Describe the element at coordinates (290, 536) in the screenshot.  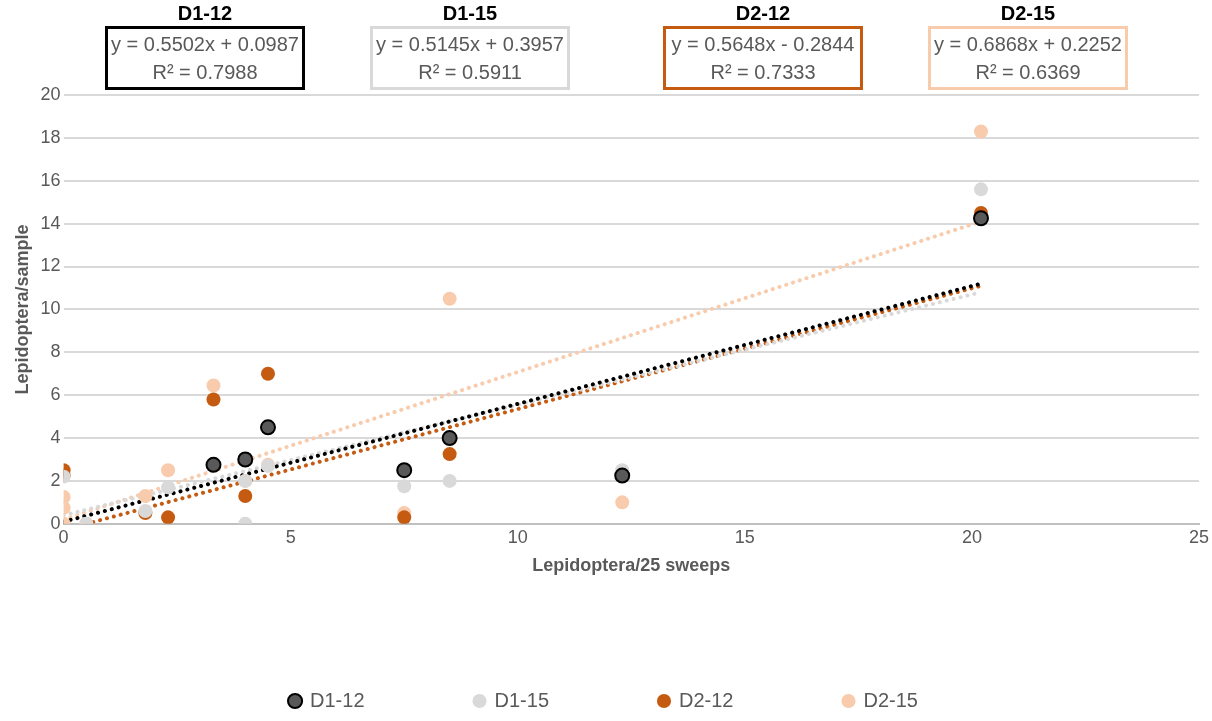
I see `x-tick-label: 5` at that location.